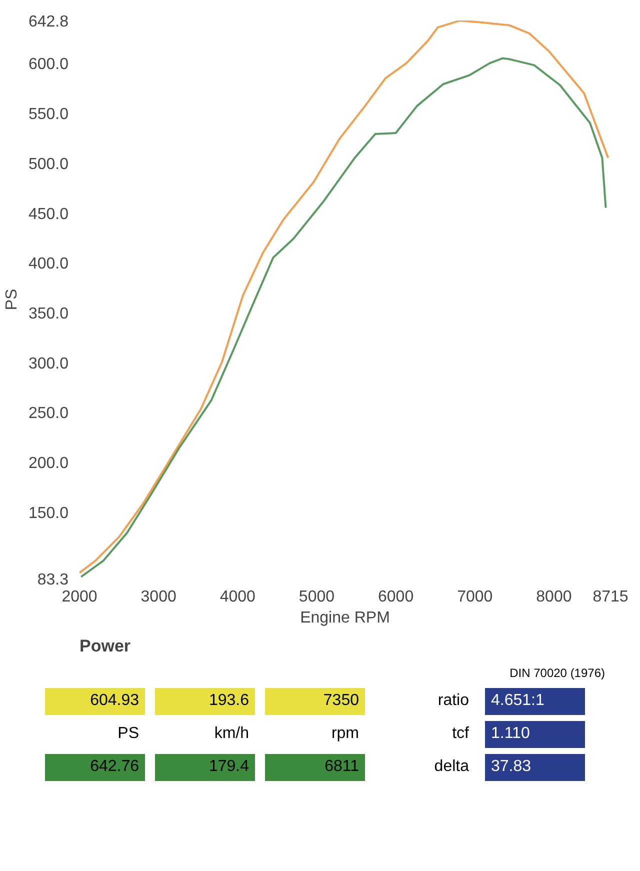 Image resolution: width=640 pixels, height=871 pixels. What do you see at coordinates (535, 734) in the screenshot?
I see `text: 1.110` at bounding box center [535, 734].